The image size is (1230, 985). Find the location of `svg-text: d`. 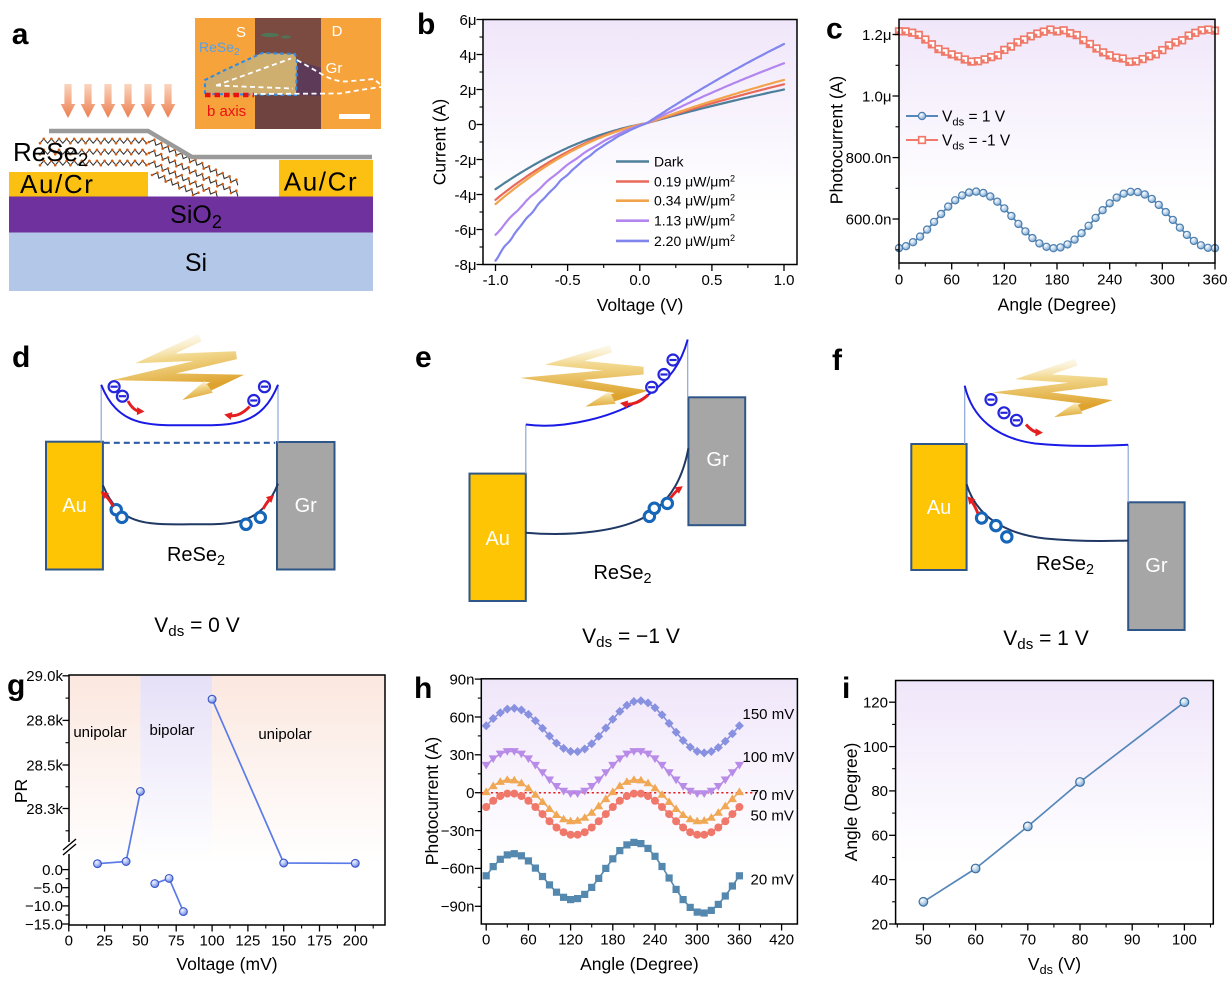

svg-text: d is located at coordinates (21, 357).